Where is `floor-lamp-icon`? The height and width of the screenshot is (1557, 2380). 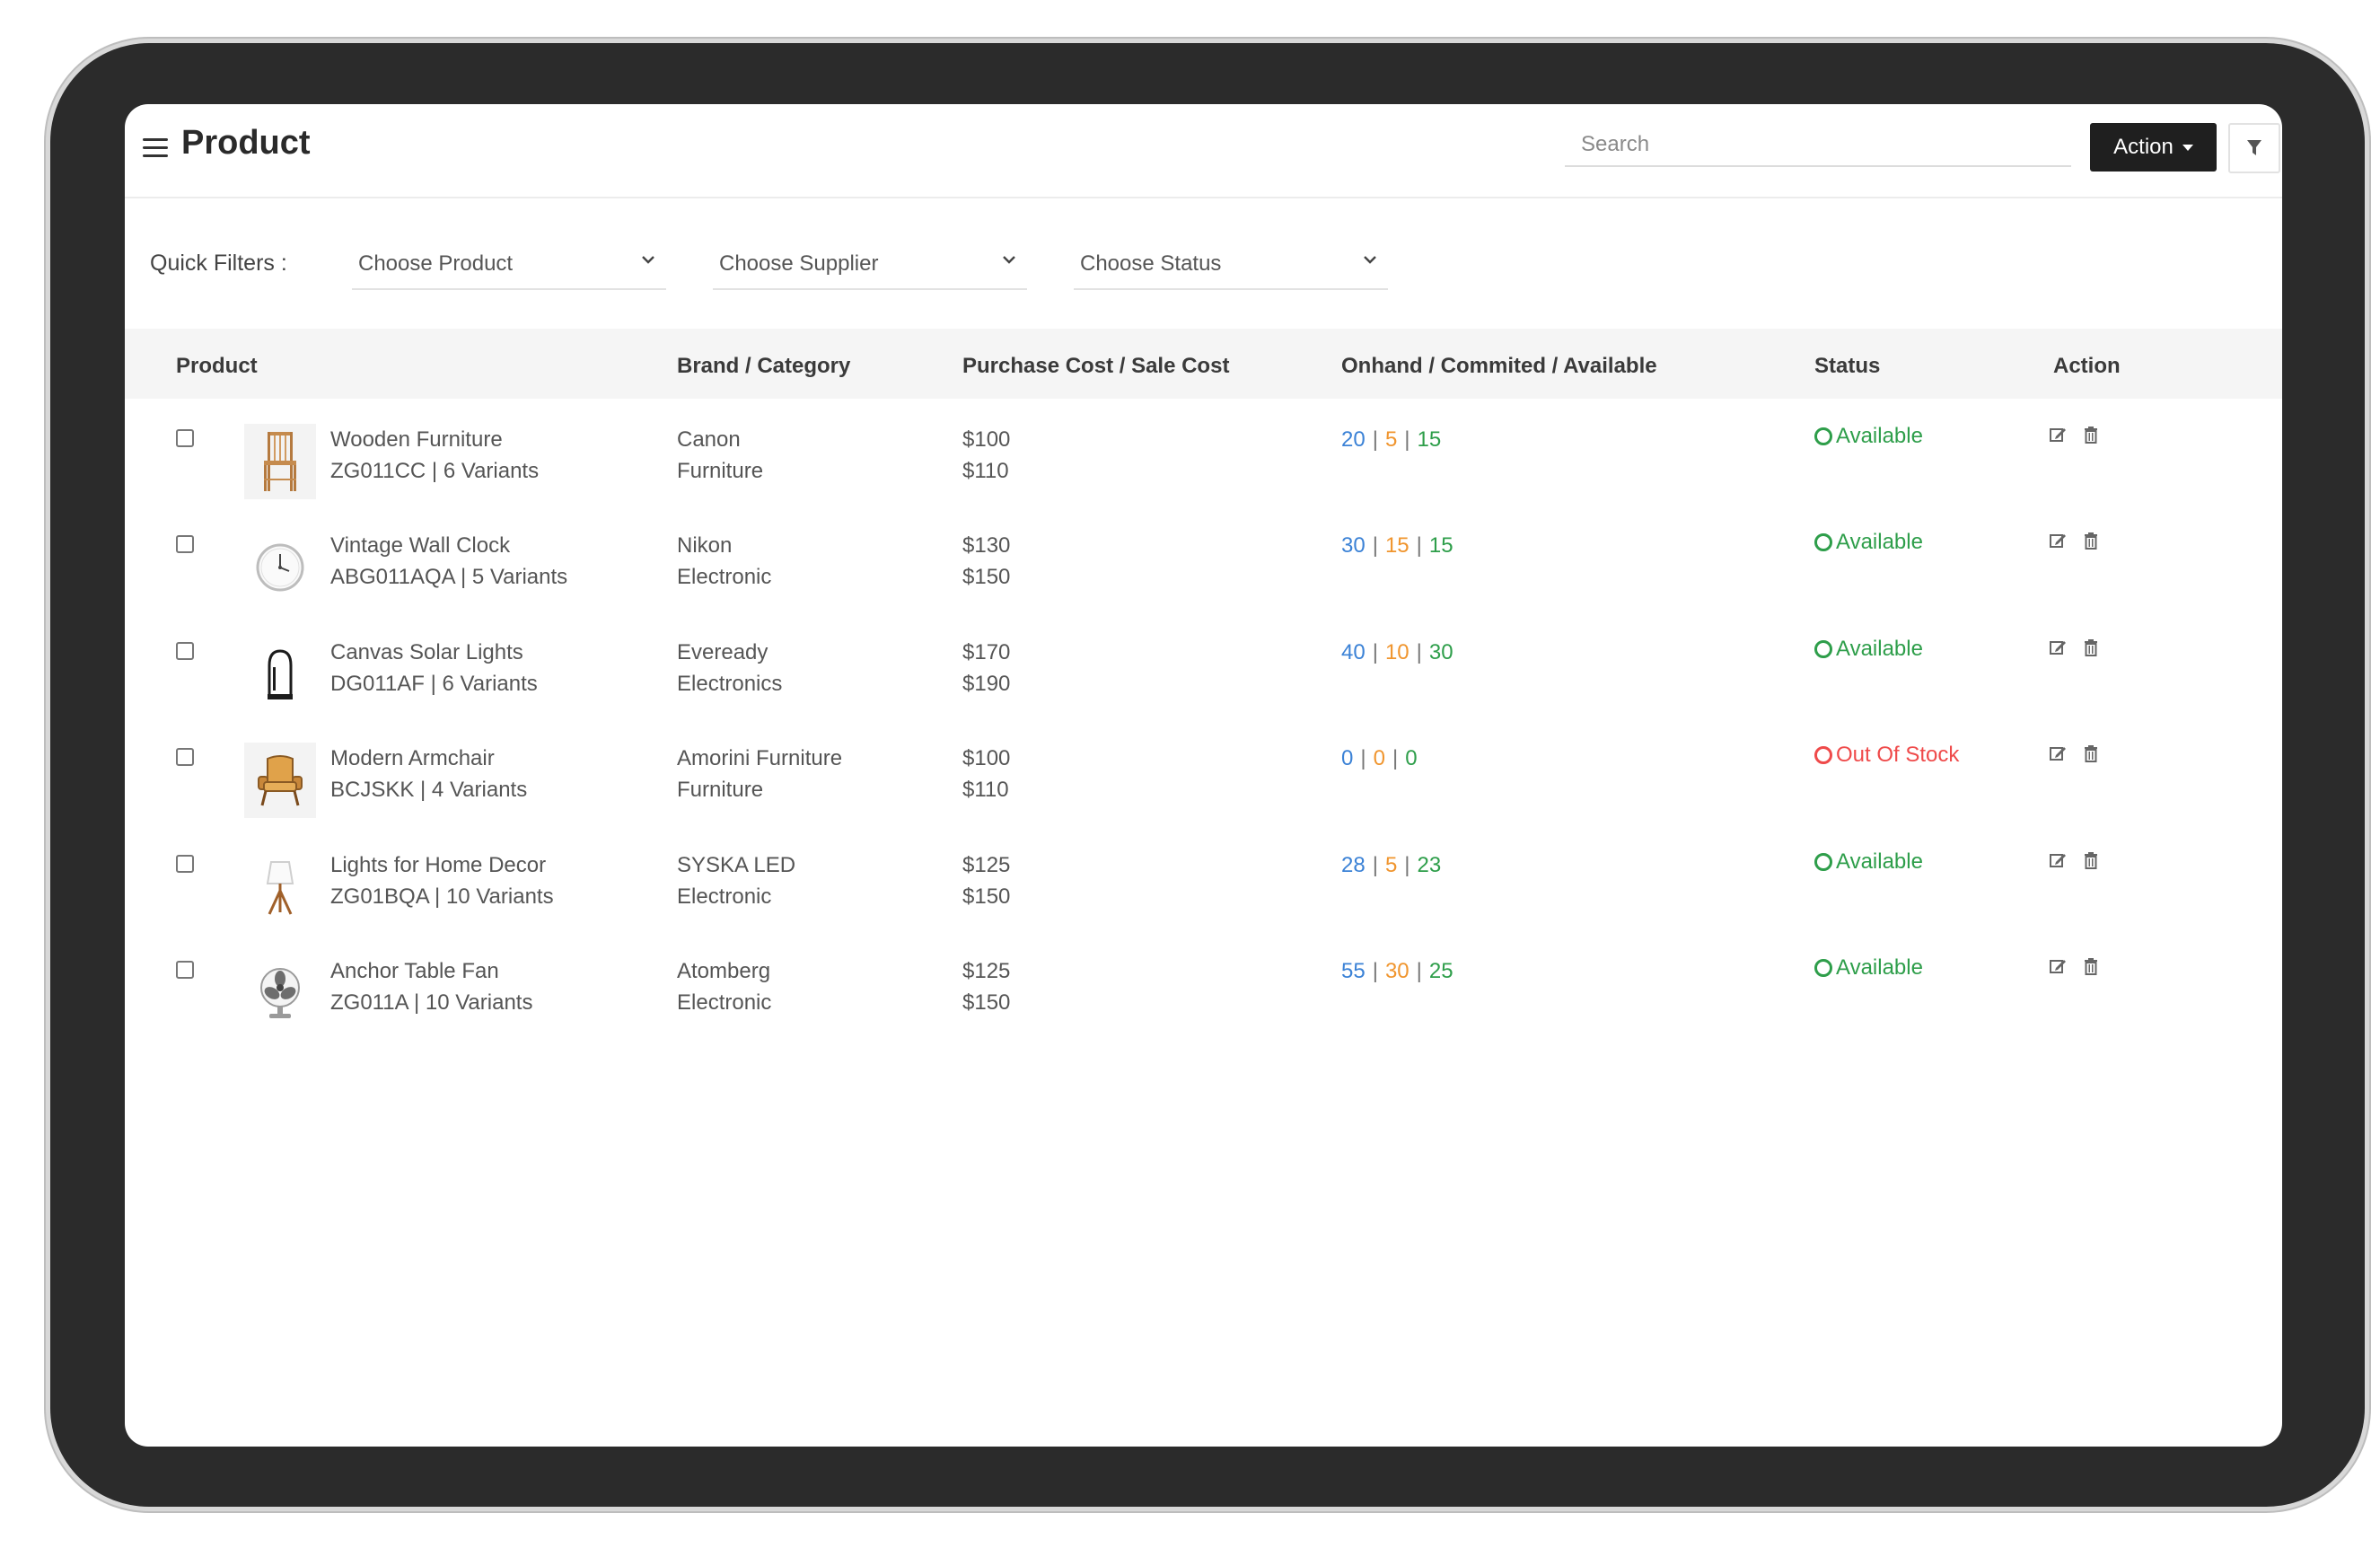 floor-lamp-icon is located at coordinates (280, 888).